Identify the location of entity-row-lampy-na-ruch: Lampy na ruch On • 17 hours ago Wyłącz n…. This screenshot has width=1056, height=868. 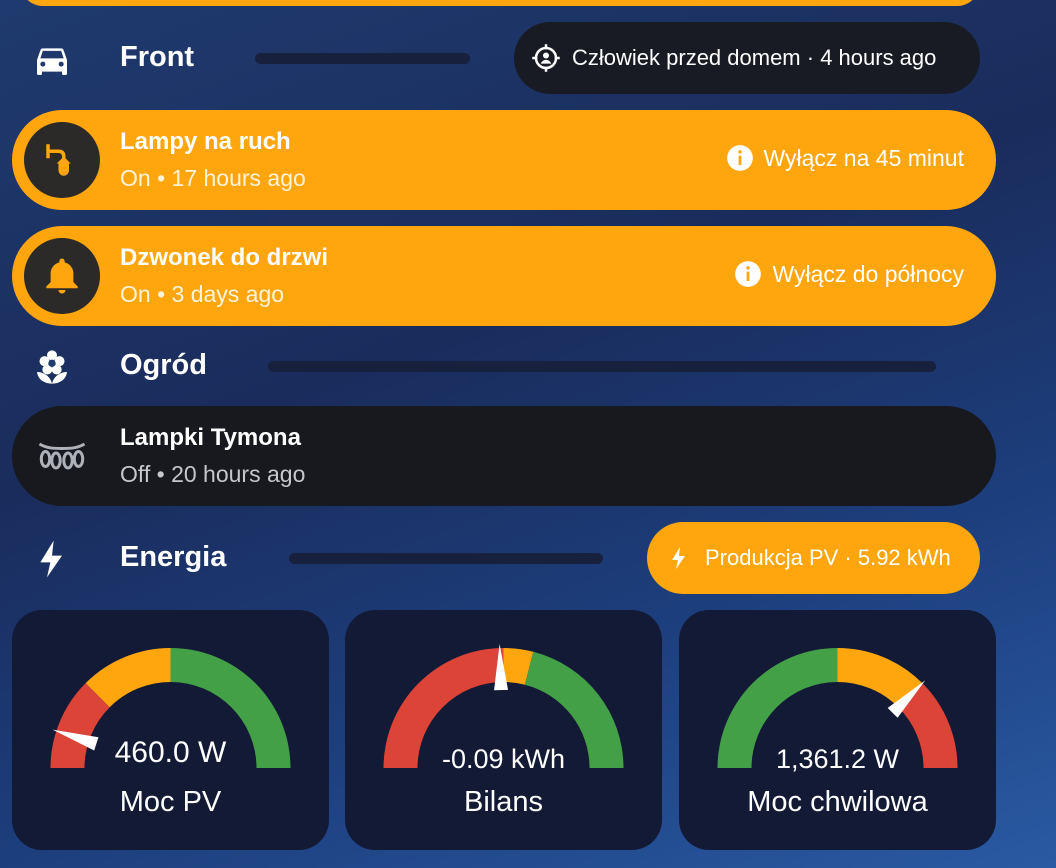
(504, 160).